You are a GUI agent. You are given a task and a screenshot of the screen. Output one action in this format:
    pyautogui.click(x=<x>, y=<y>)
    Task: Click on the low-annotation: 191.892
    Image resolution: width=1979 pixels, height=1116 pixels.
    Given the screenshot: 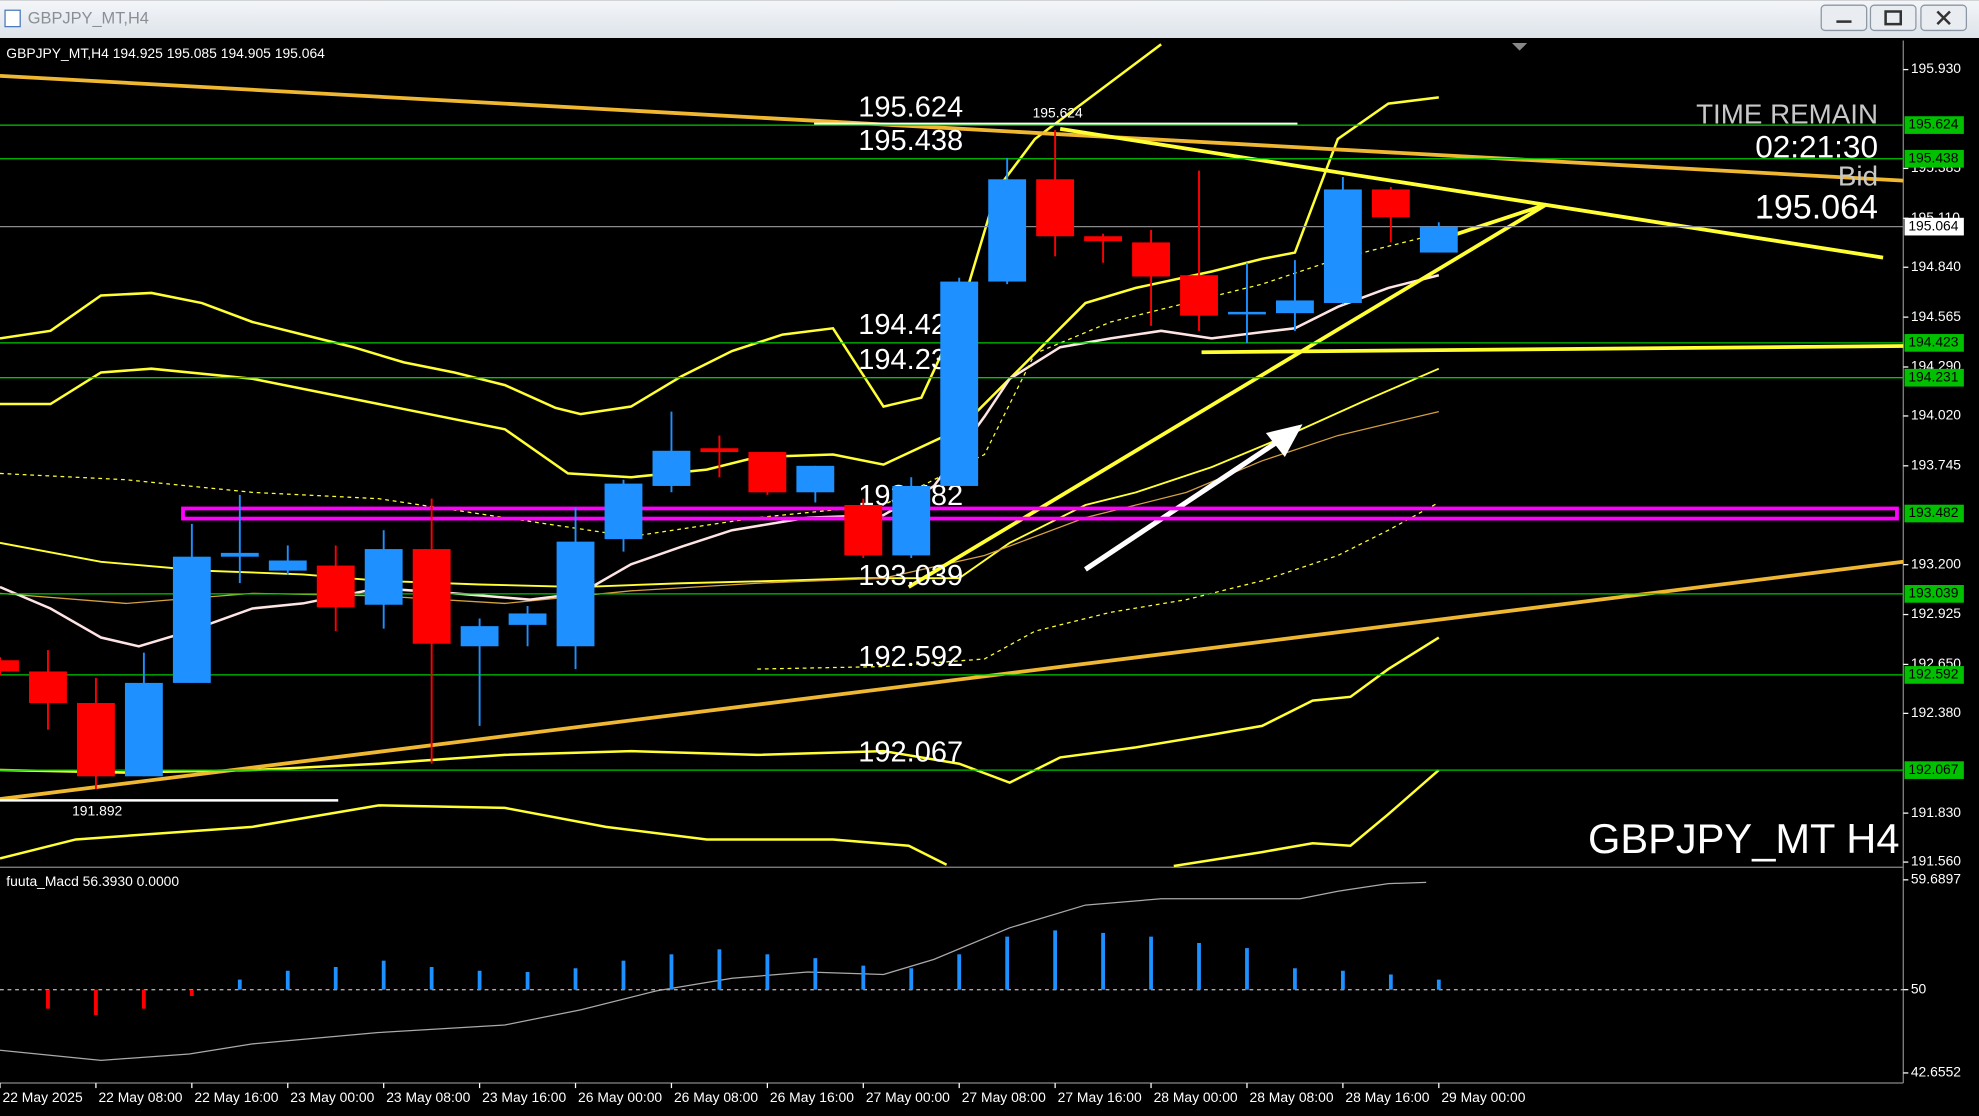 What is the action you would take?
    pyautogui.click(x=97, y=810)
    